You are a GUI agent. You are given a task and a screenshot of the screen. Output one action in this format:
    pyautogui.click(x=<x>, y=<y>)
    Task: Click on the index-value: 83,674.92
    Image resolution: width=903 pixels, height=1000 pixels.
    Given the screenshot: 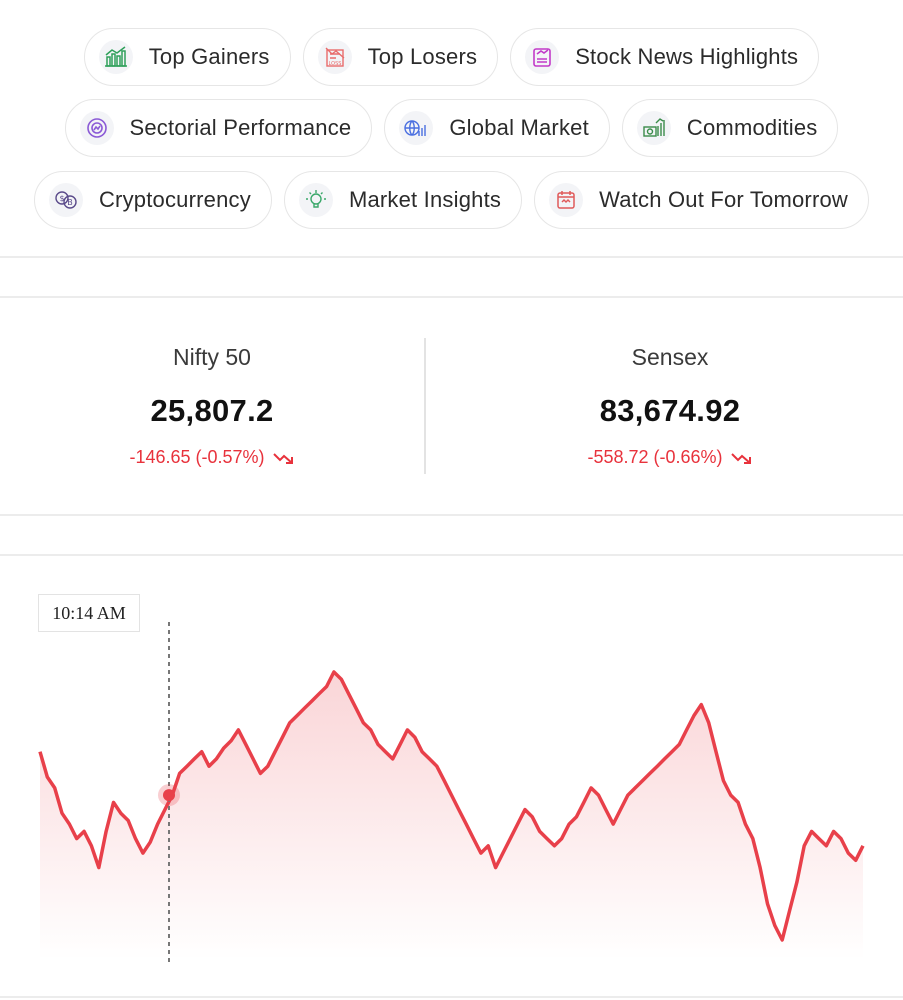 What is the action you would take?
    pyautogui.click(x=670, y=410)
    